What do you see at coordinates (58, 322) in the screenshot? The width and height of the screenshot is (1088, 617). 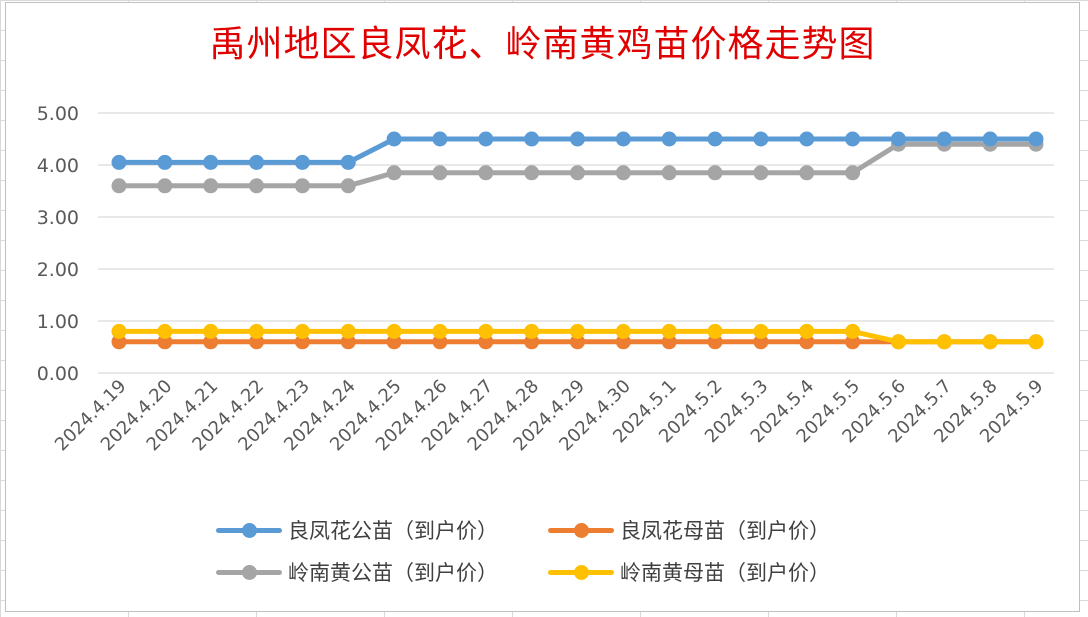 I see `y-tick-label: 1.00` at bounding box center [58, 322].